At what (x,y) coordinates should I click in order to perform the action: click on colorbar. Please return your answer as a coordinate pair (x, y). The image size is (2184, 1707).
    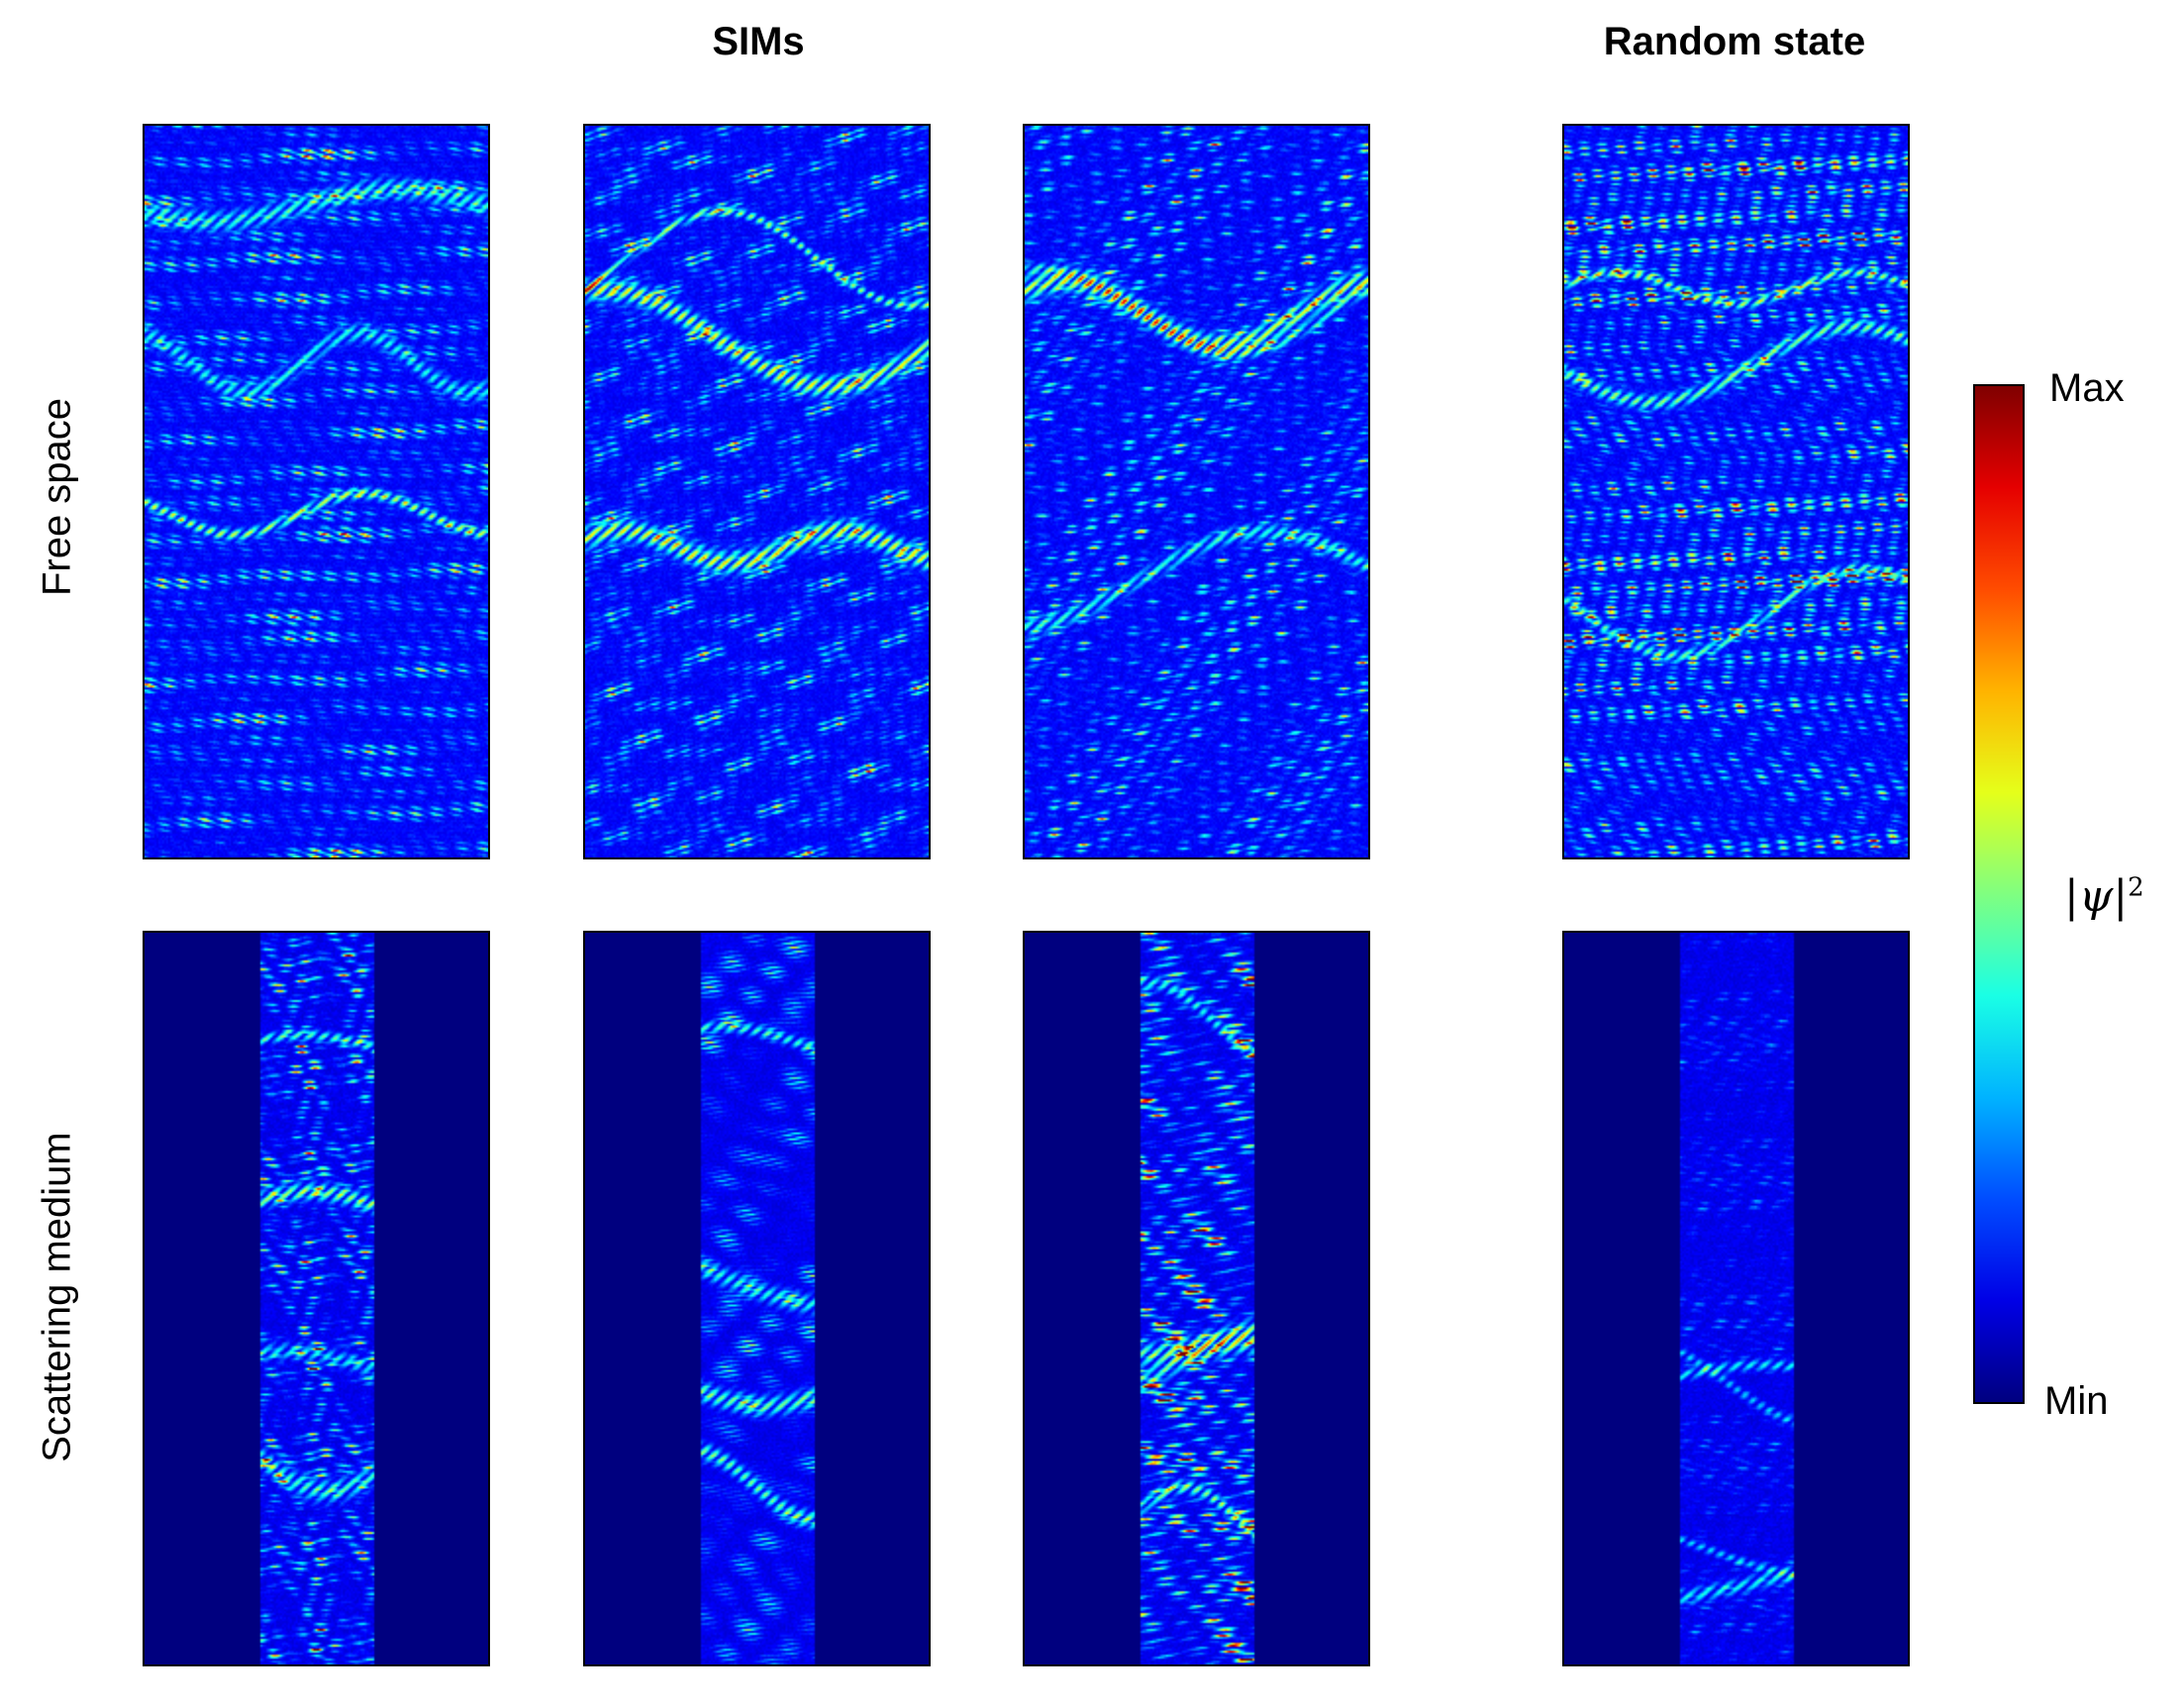
    Looking at the image, I should click on (1999, 894).